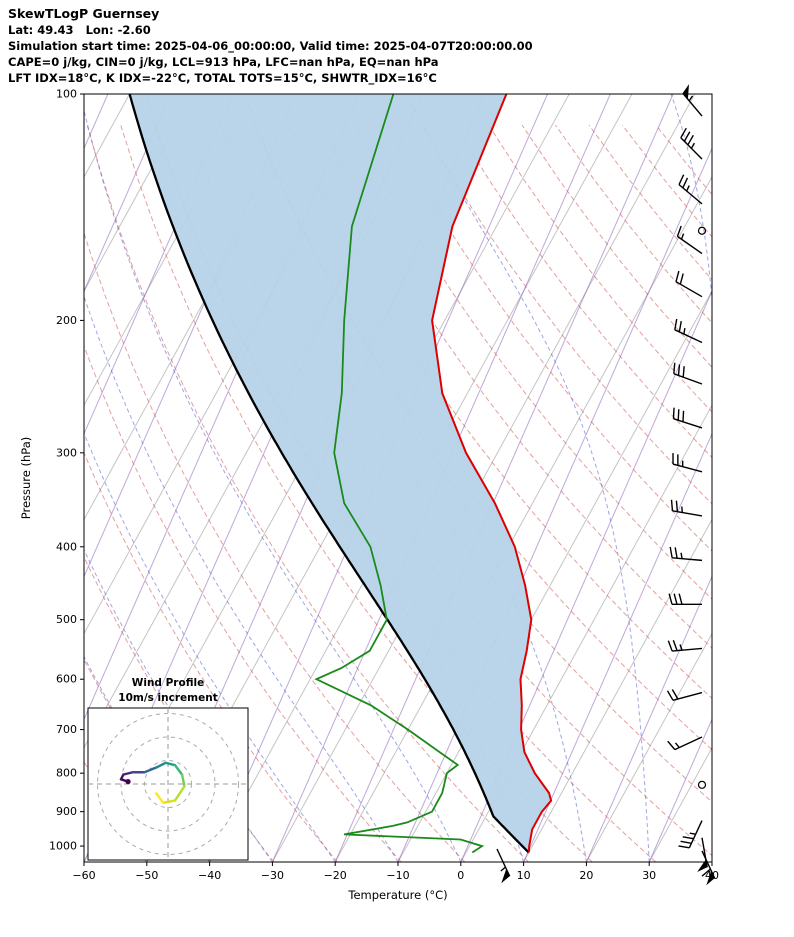 This screenshot has height=937, width=794. What do you see at coordinates (209, 875) in the screenshot?
I see `x-tick-label: −40` at bounding box center [209, 875].